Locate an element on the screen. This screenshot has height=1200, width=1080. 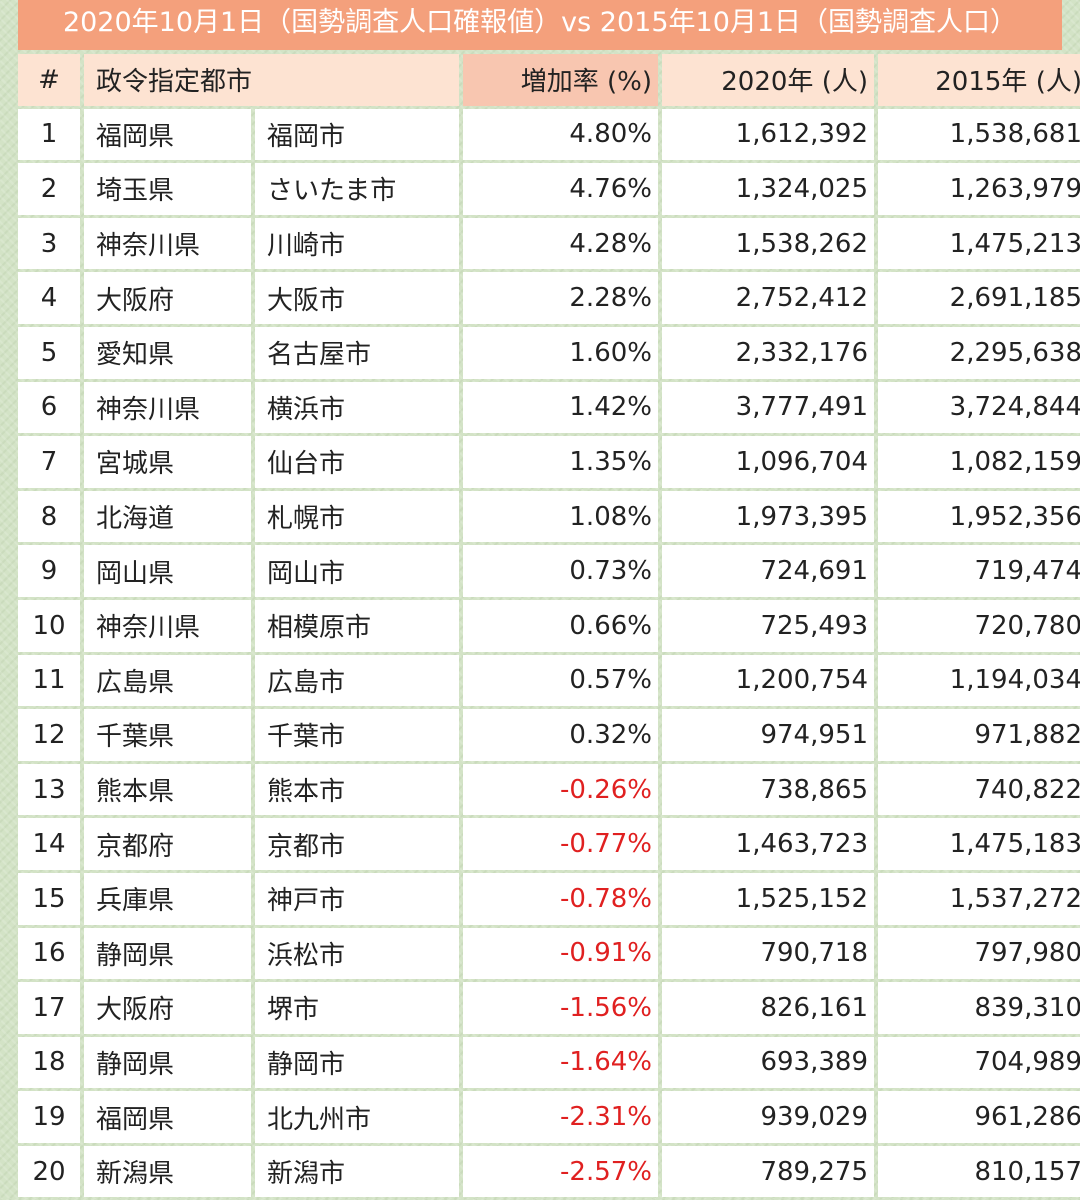
cell-pop-2020: 1,538,262 is located at coordinates (768, 243).